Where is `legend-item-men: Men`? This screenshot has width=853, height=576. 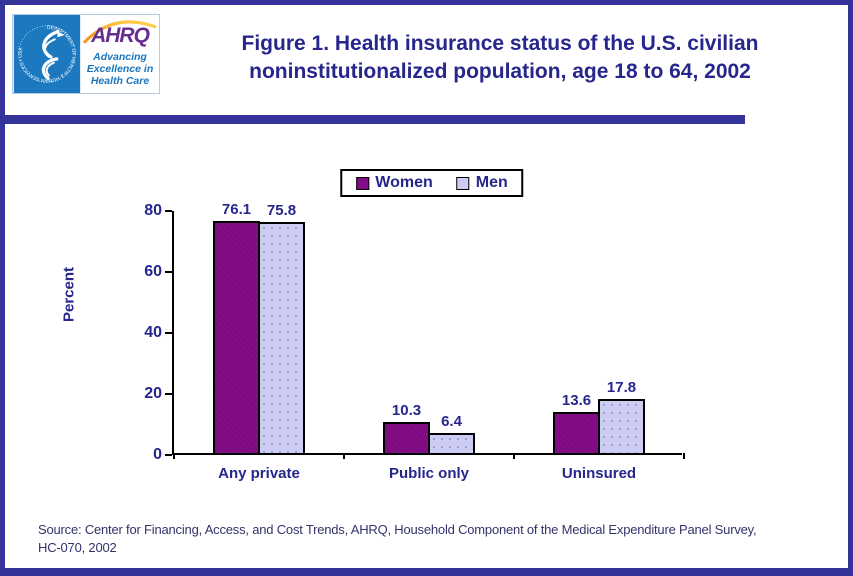 legend-item-men: Men is located at coordinates (482, 183).